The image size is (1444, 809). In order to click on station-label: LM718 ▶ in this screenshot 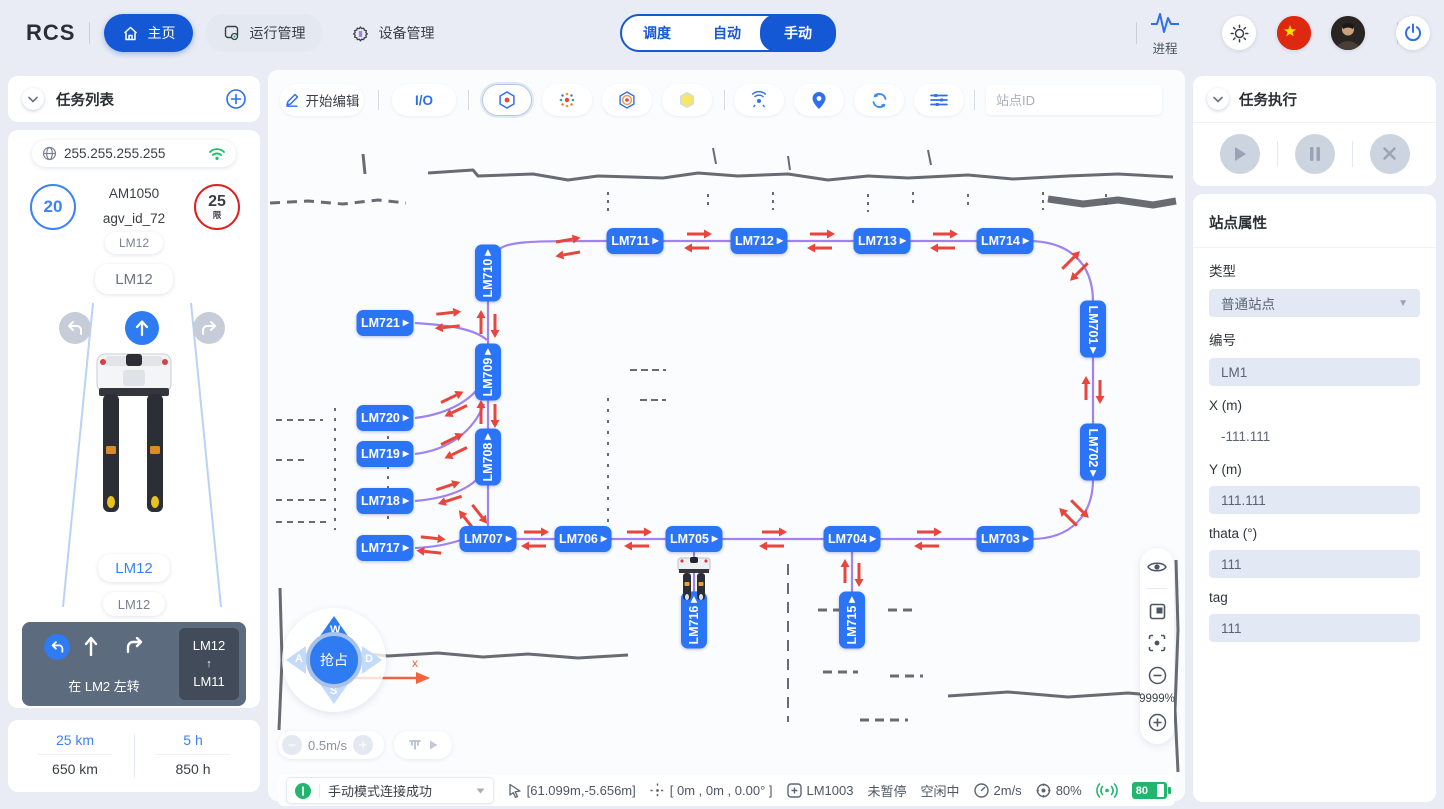, I will do `click(385, 501)`.